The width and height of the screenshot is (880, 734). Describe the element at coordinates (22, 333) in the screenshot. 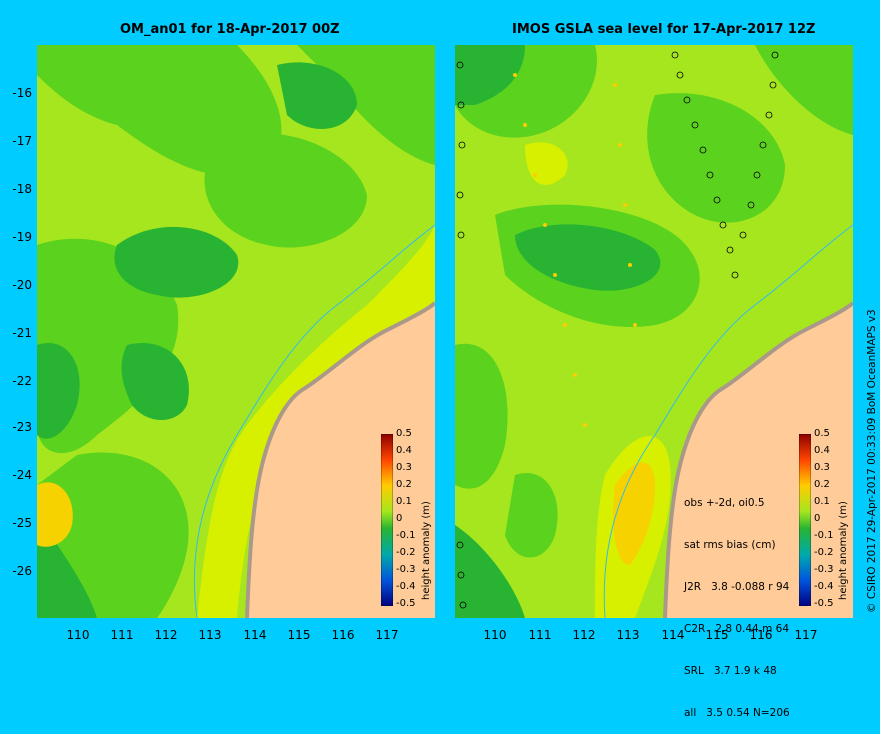

I see `y-tick: -21` at that location.